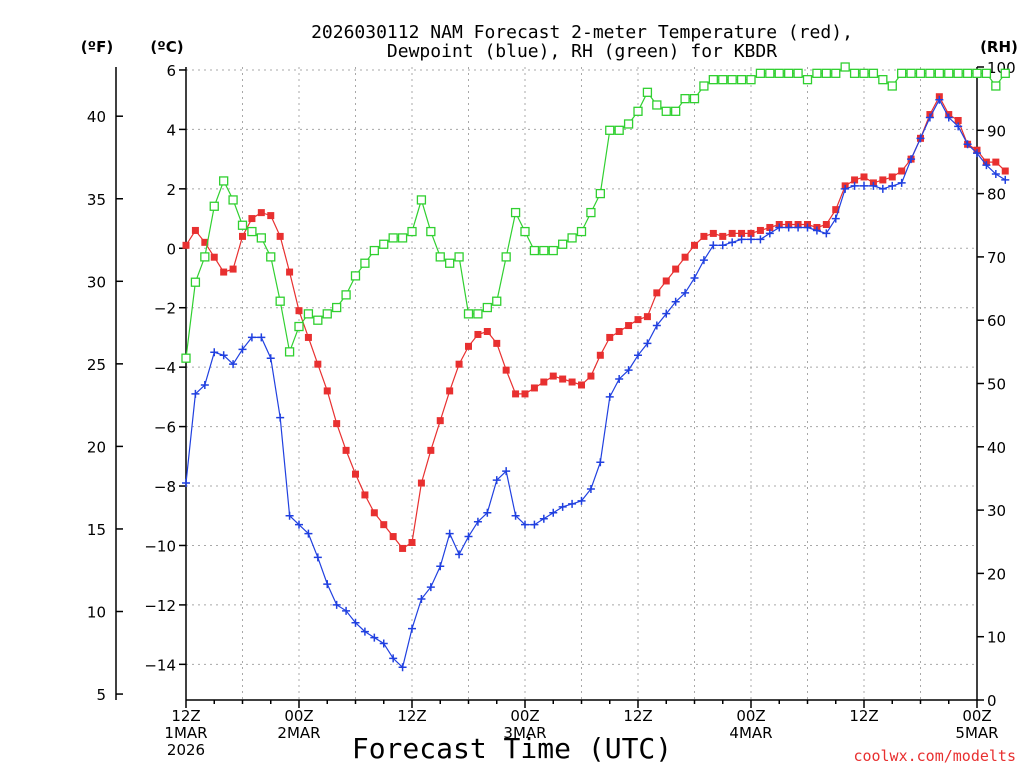  Describe the element at coordinates (160, 546) in the screenshot. I see `celsius-tick-label: −10` at that location.